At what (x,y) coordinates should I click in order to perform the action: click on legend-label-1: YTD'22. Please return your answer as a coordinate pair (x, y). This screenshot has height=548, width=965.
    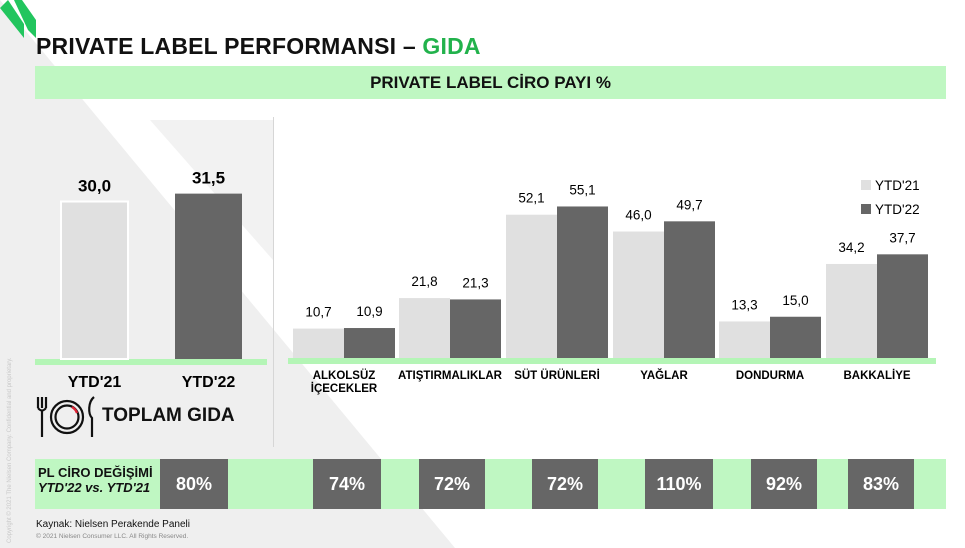
    Looking at the image, I should click on (897, 209).